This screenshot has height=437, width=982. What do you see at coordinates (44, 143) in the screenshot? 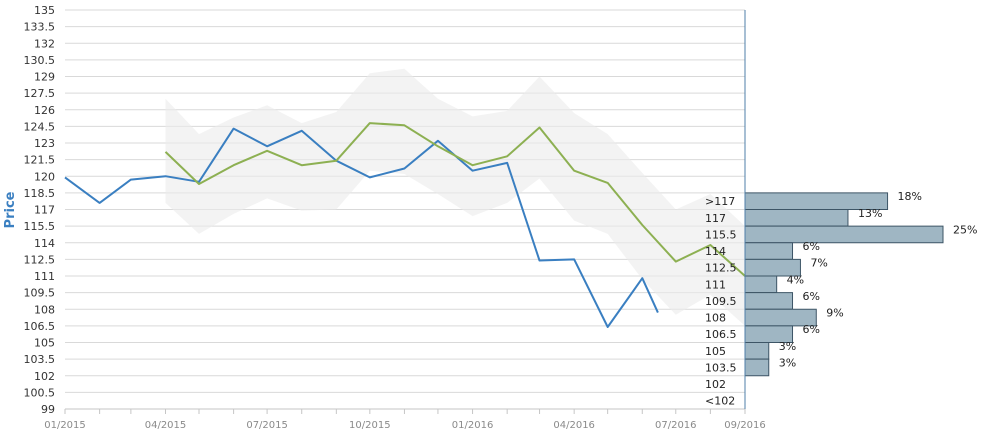
I see `y-tick-label: 123` at bounding box center [44, 143].